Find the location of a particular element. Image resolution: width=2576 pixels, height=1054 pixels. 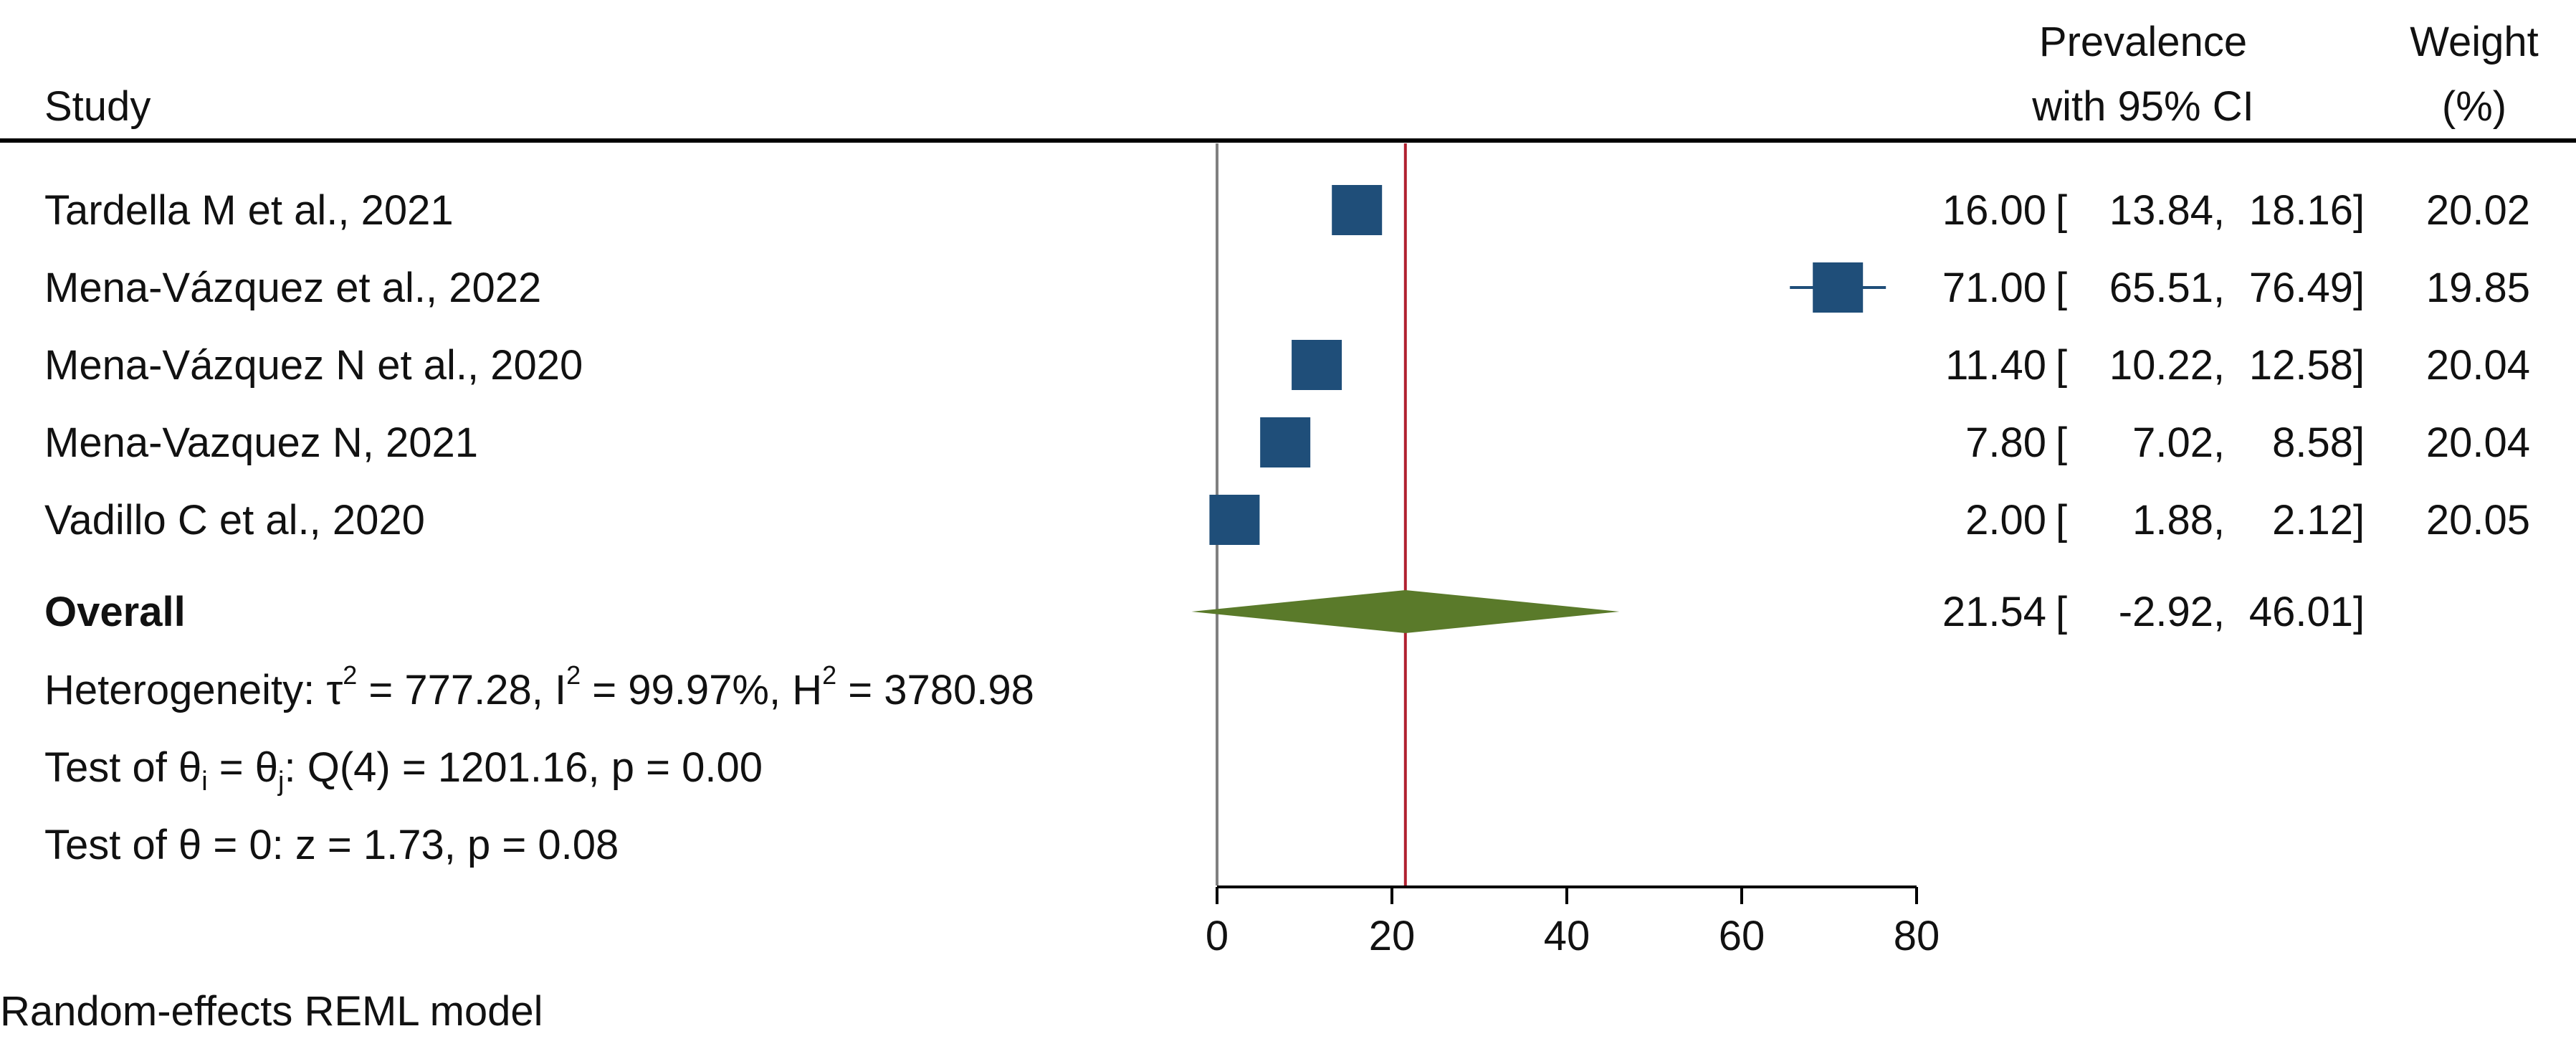

overall-ci-comma: , is located at coordinates (2219, 612).